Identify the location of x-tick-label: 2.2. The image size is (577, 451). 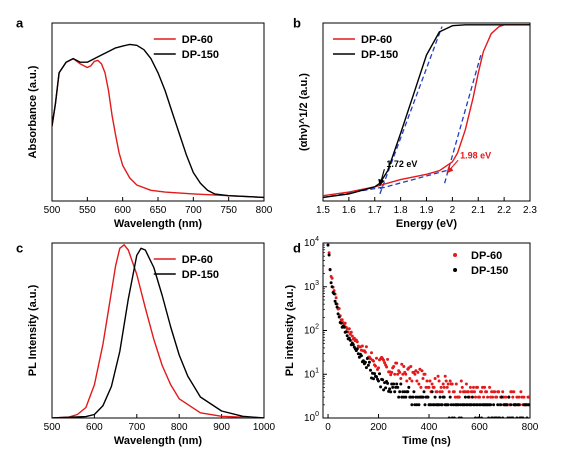
(504, 210).